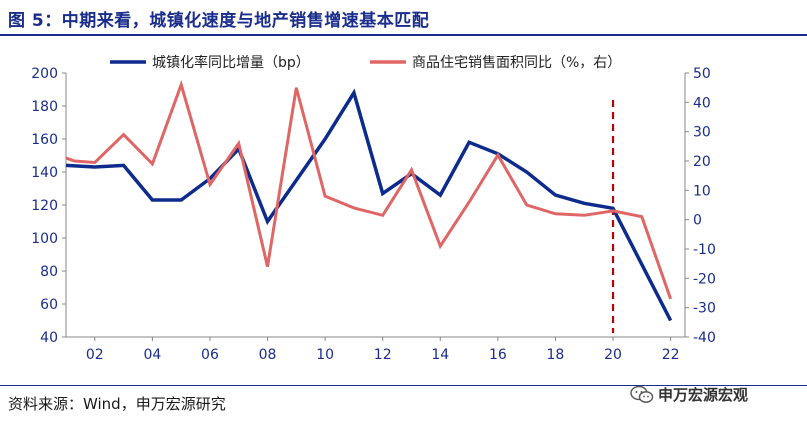 The width and height of the screenshot is (807, 424). I want to click on y-left-tick-label: 100, so click(44, 239).